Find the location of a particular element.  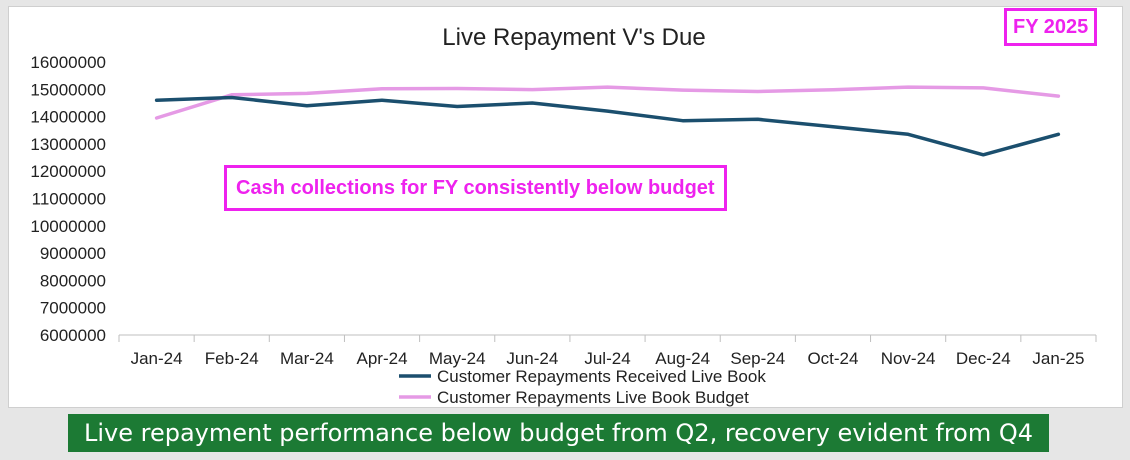

x-tick-label: Jun-24 is located at coordinates (532, 358).